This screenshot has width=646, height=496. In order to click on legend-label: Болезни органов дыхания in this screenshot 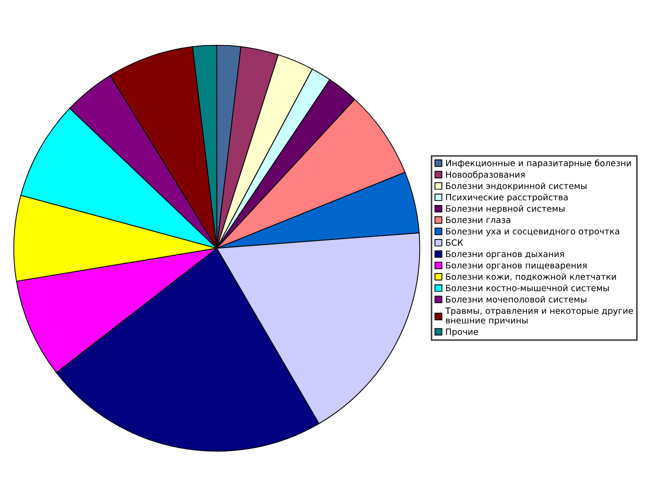, I will do `click(505, 254)`.